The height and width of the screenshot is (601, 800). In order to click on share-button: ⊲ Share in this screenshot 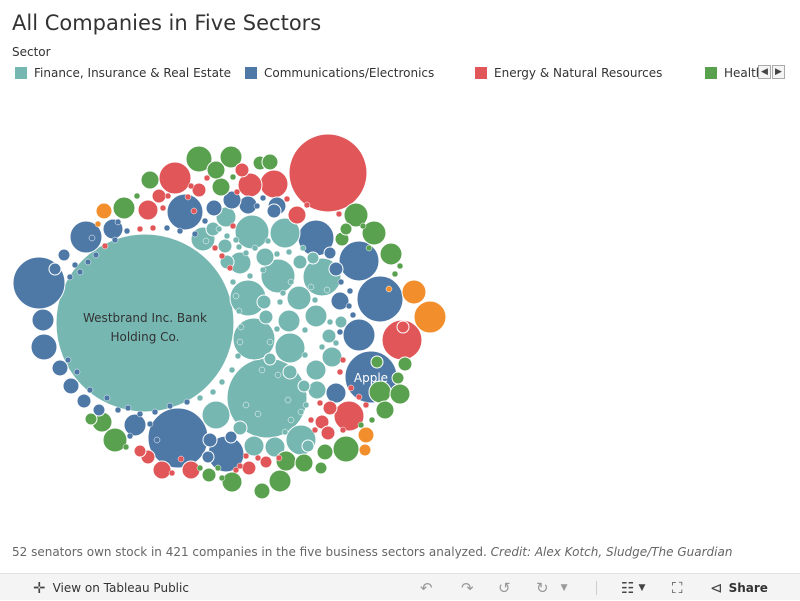, I will do `click(739, 587)`.